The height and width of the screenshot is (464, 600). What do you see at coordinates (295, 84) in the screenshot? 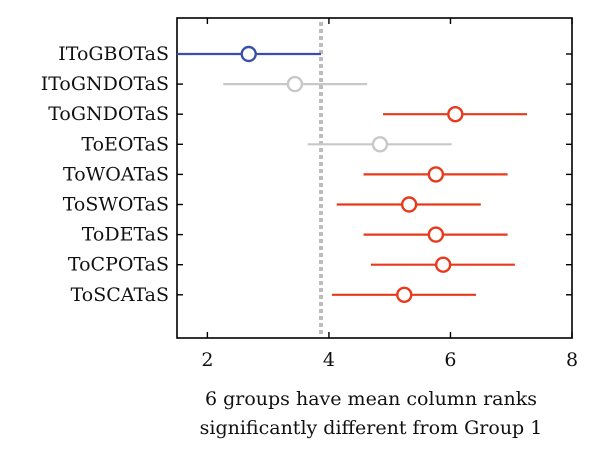
I see `mean-marker-itogndotas` at bounding box center [295, 84].